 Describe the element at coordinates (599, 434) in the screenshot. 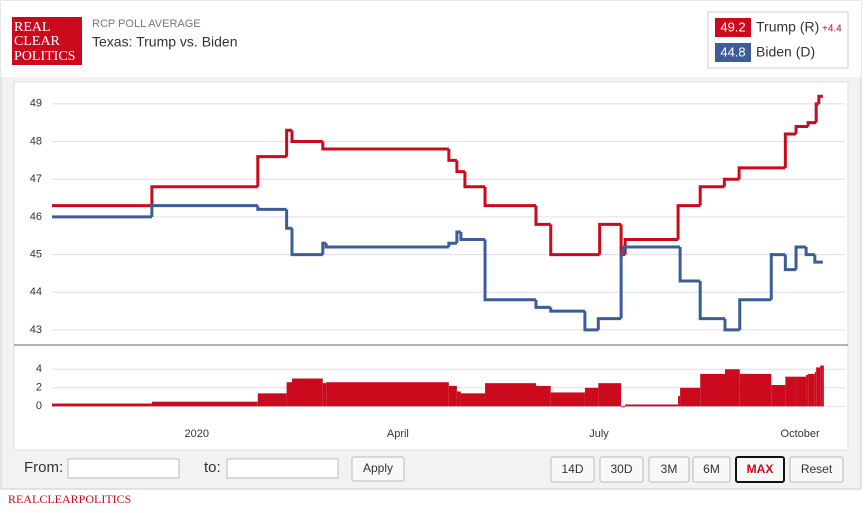

I see `x-tick-label: July` at that location.